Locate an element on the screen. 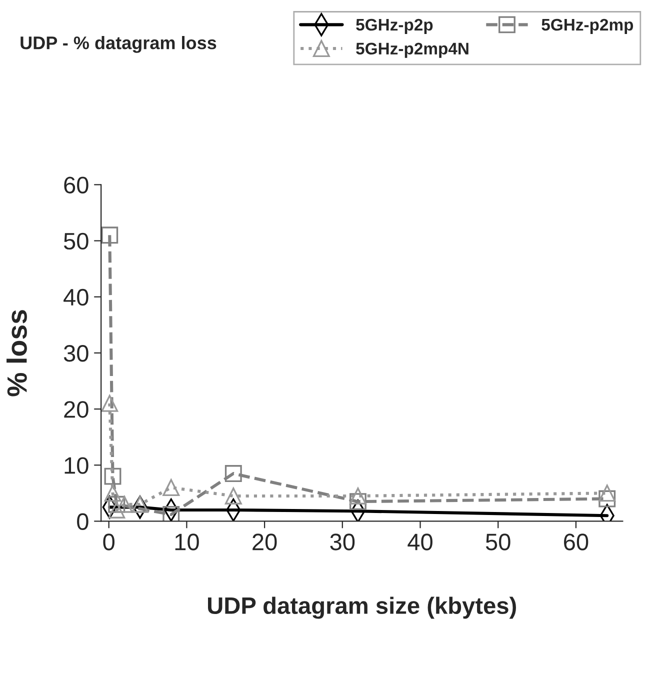  x-tick-label: 10 is located at coordinates (187, 542).